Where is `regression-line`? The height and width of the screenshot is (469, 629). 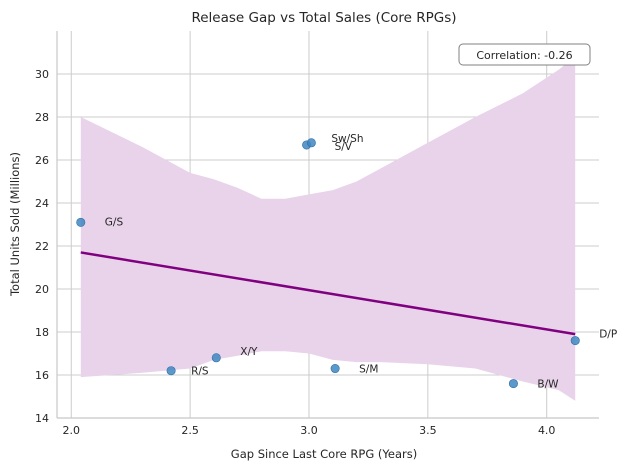 regression-line is located at coordinates (328, 293).